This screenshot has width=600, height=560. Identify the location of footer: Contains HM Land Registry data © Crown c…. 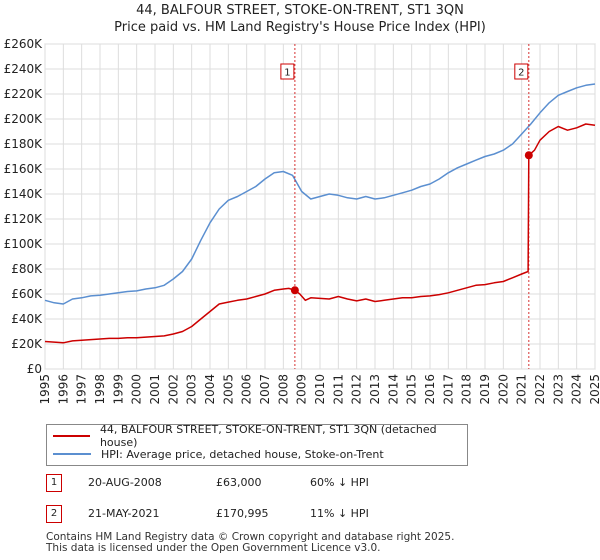
(250, 543).